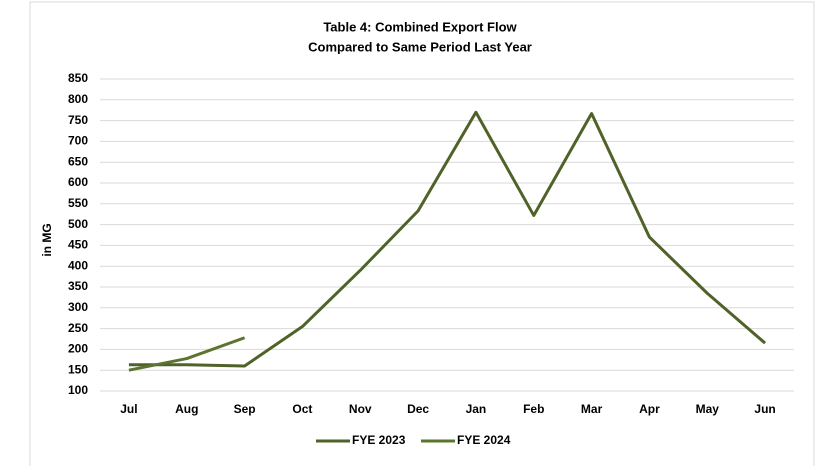  I want to click on chart-subtitle: Compared to Same Period Last Year, so click(420, 46).